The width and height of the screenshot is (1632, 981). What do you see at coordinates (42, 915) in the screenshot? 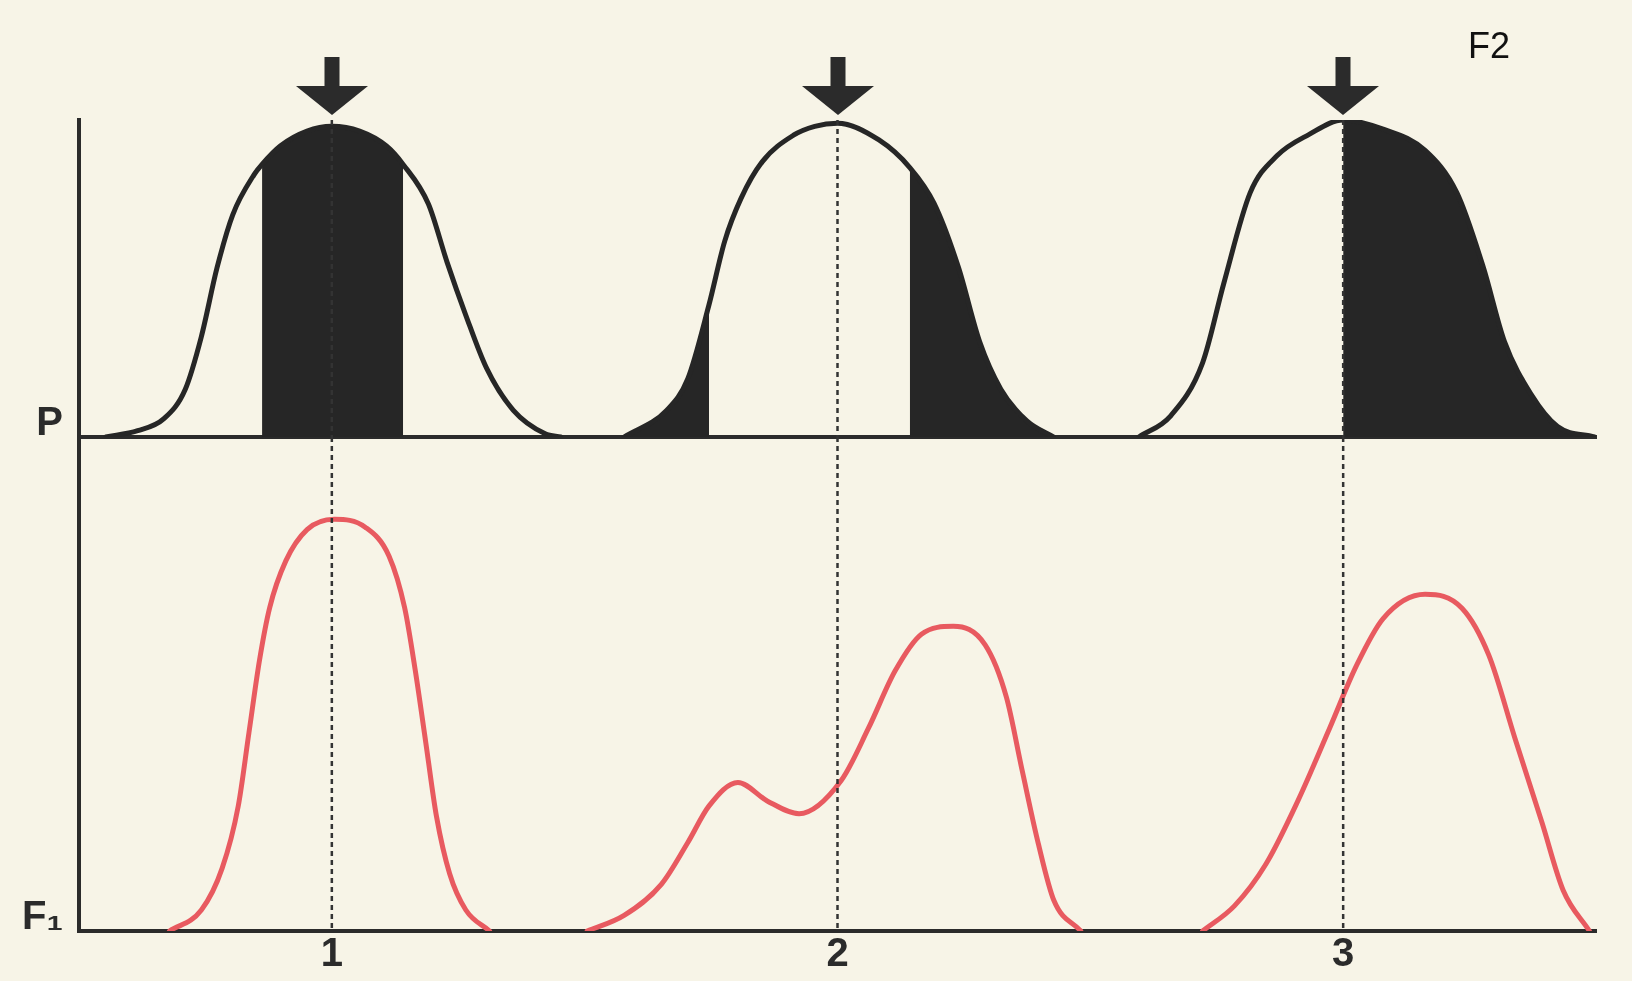
I see `y-axis-title: F₁` at bounding box center [42, 915].